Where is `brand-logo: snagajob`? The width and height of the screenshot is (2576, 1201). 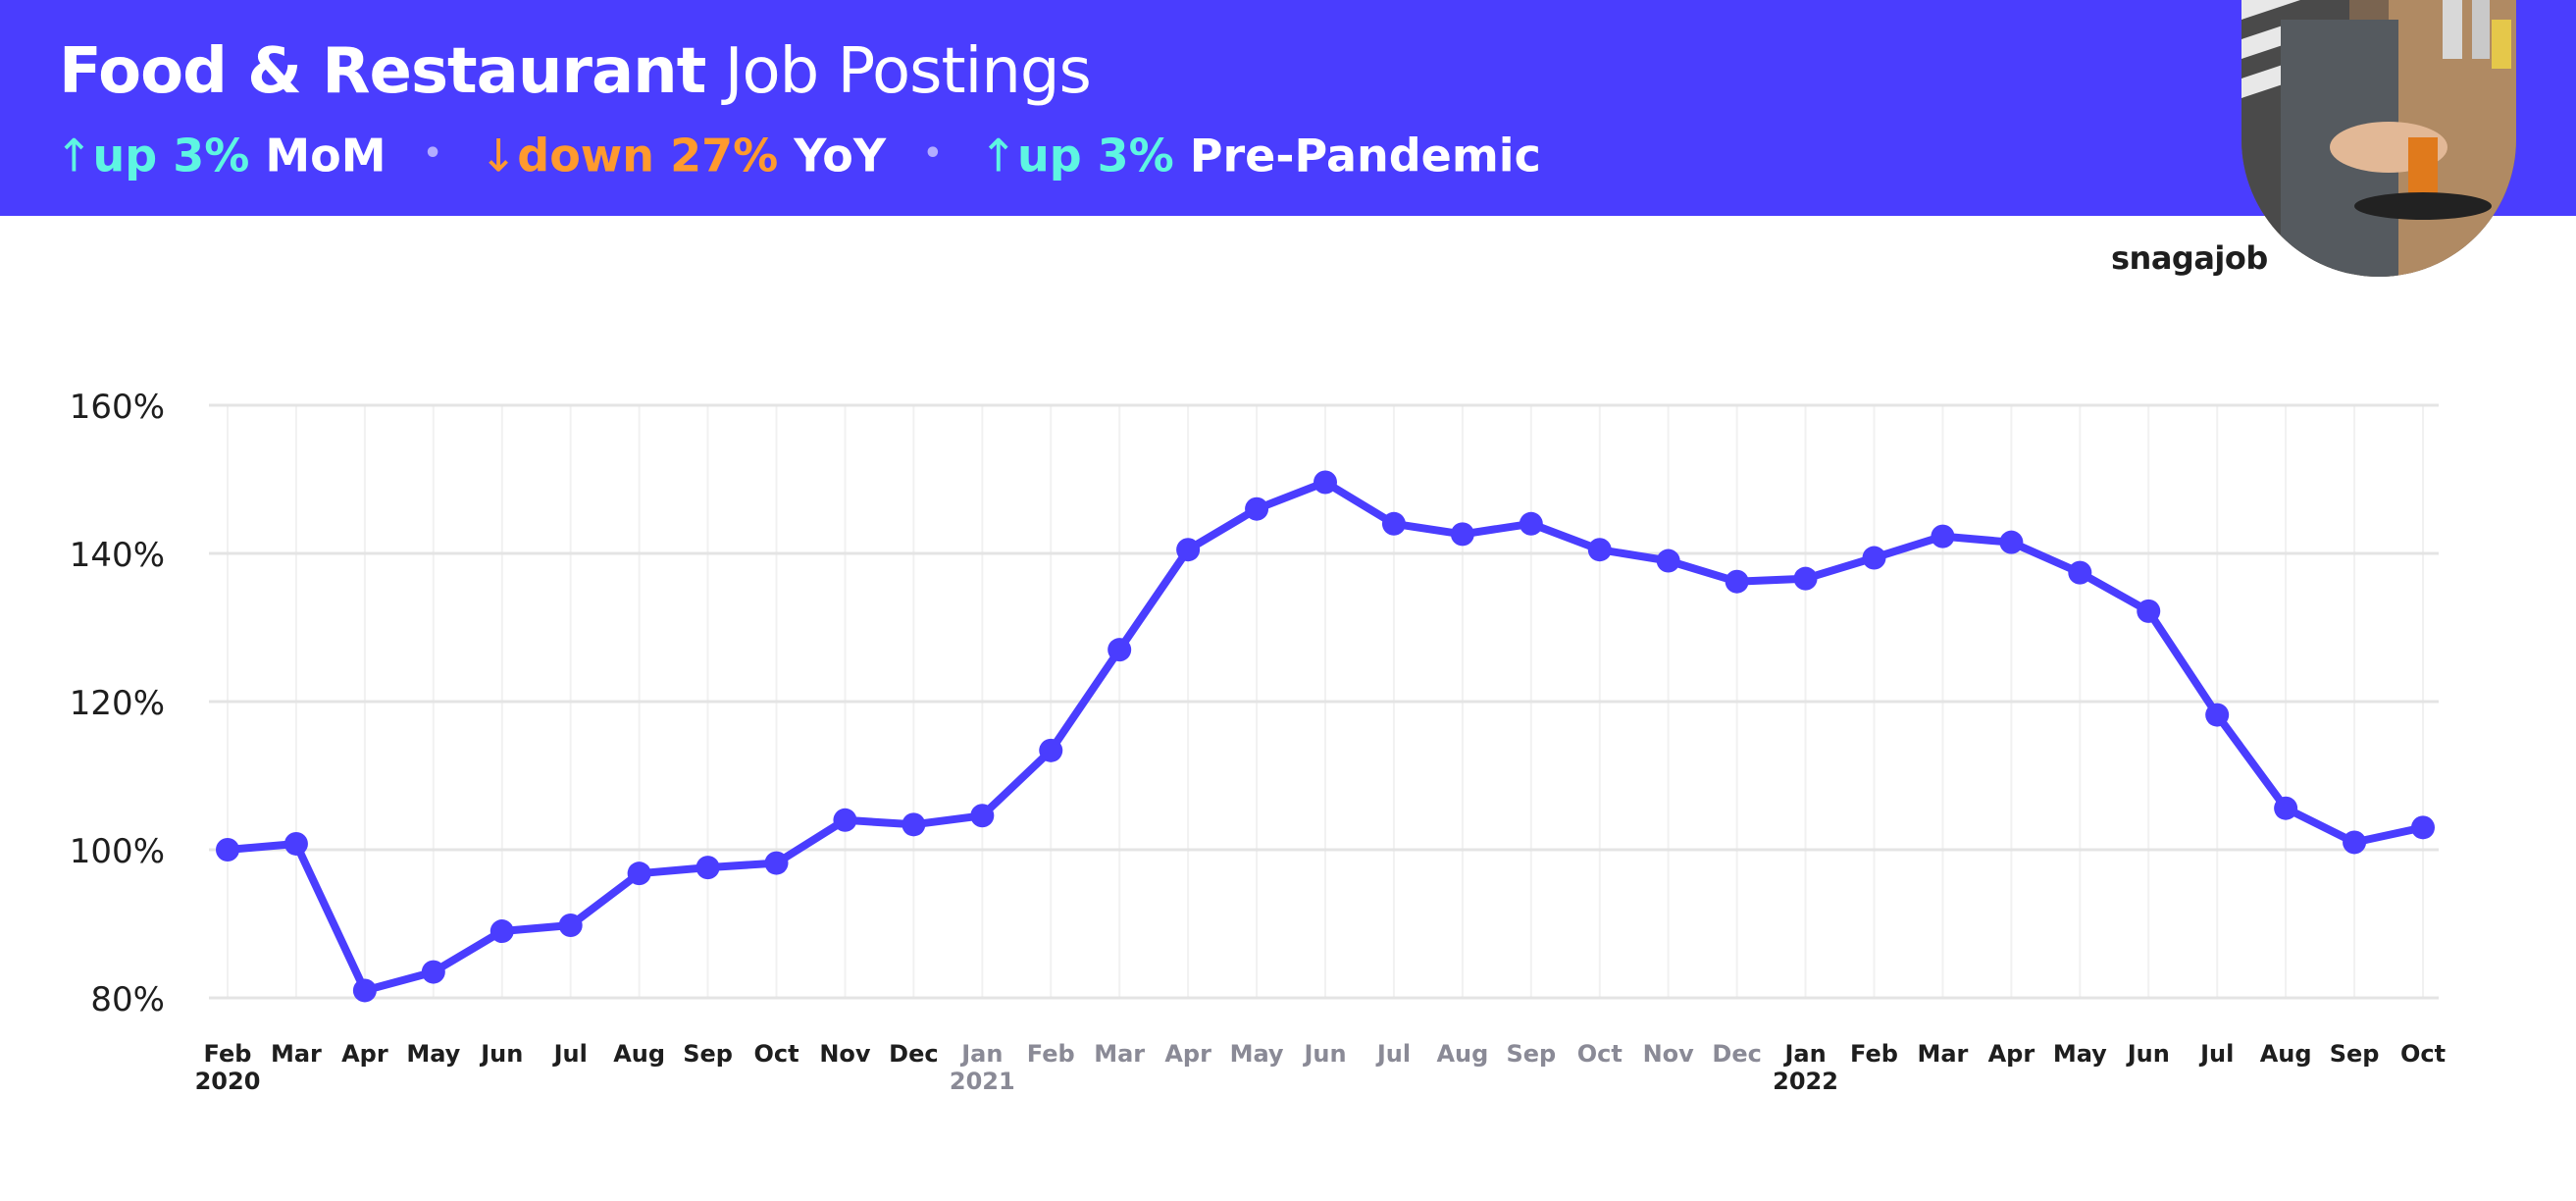
brand-logo: snagajob is located at coordinates (2189, 258).